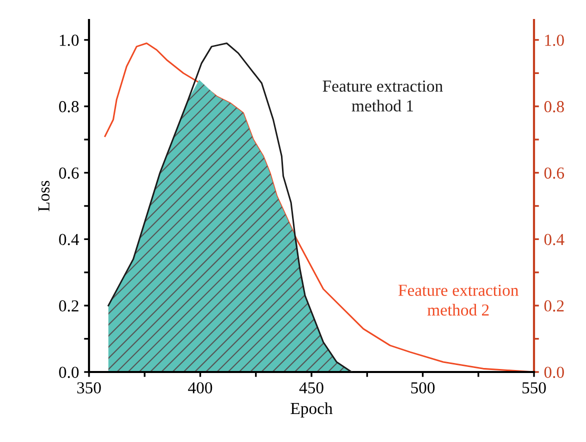  What do you see at coordinates (69, 372) in the screenshot?
I see `y-tick-label: 0.0` at bounding box center [69, 372].